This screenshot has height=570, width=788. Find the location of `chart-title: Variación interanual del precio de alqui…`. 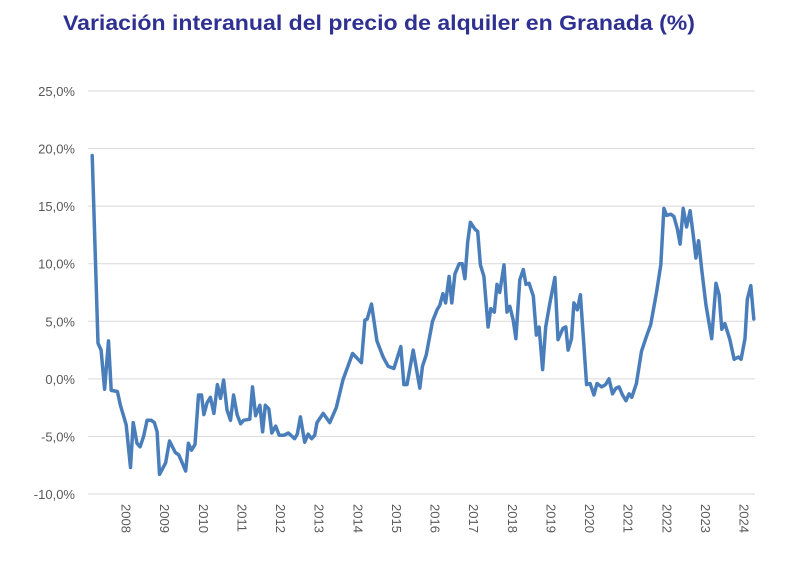

chart-title: Variación interanual del precio de alqui… is located at coordinates (379, 23).